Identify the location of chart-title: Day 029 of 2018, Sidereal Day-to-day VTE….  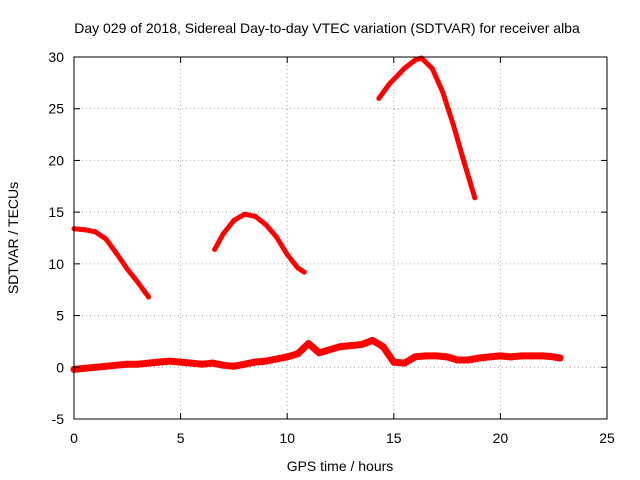
(327, 28).